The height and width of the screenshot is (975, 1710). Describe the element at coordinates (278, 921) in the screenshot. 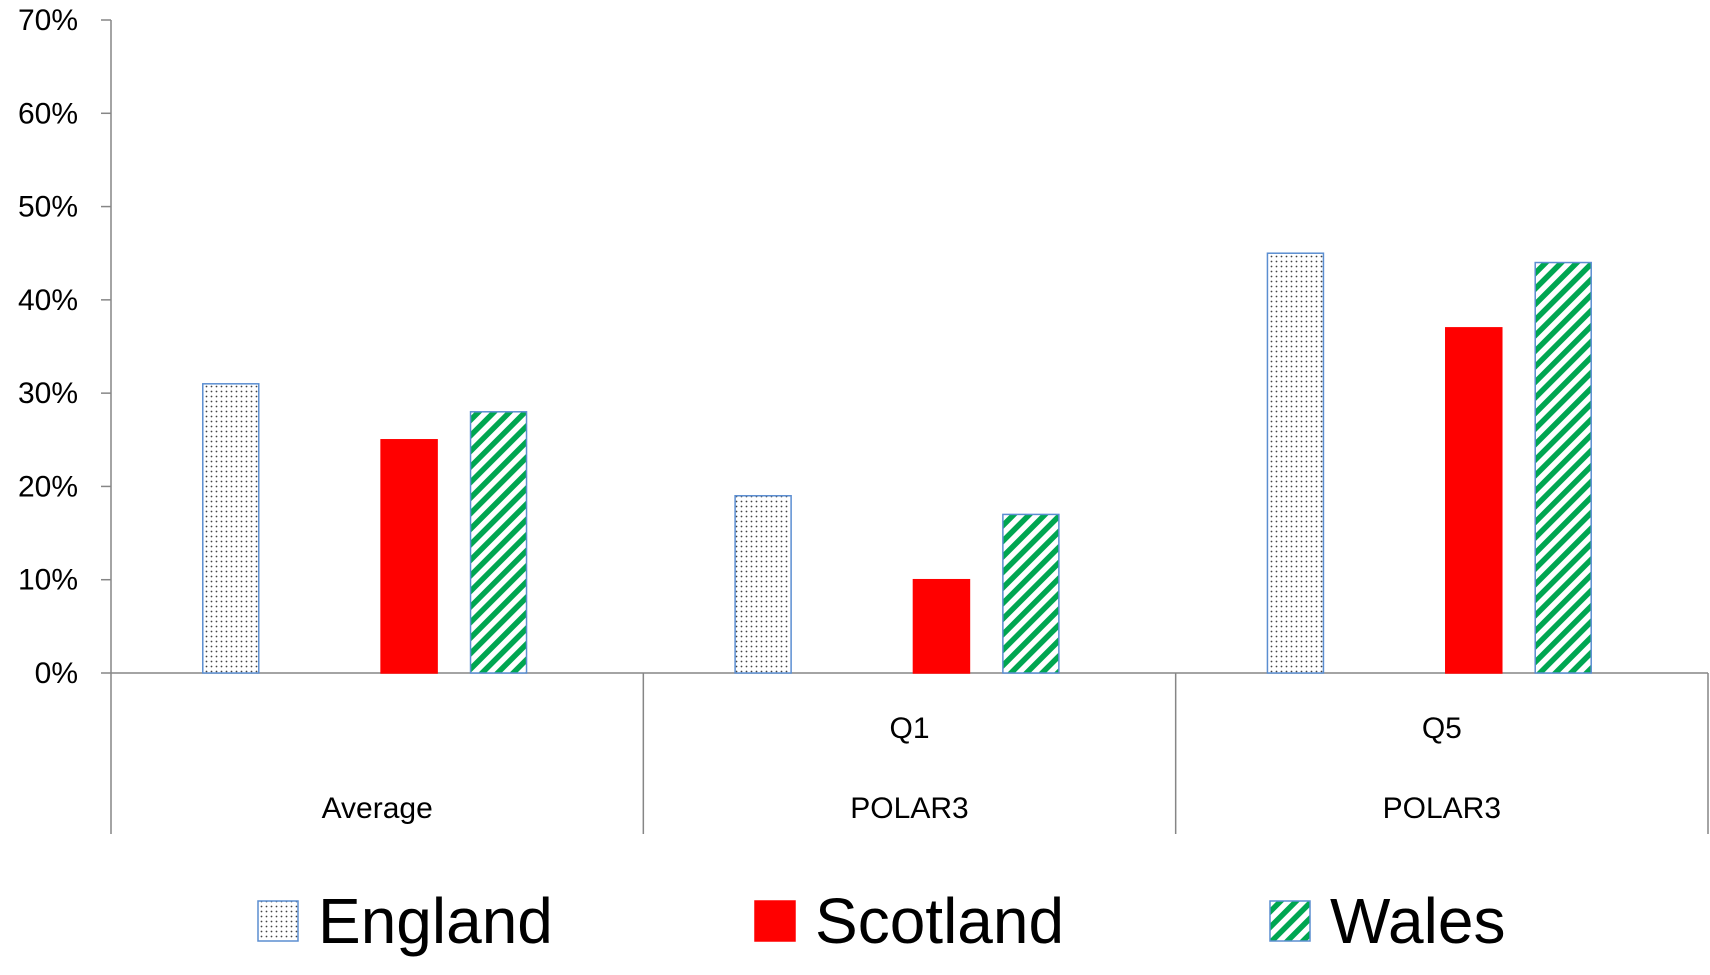

I see `legend-swatch-england` at that location.